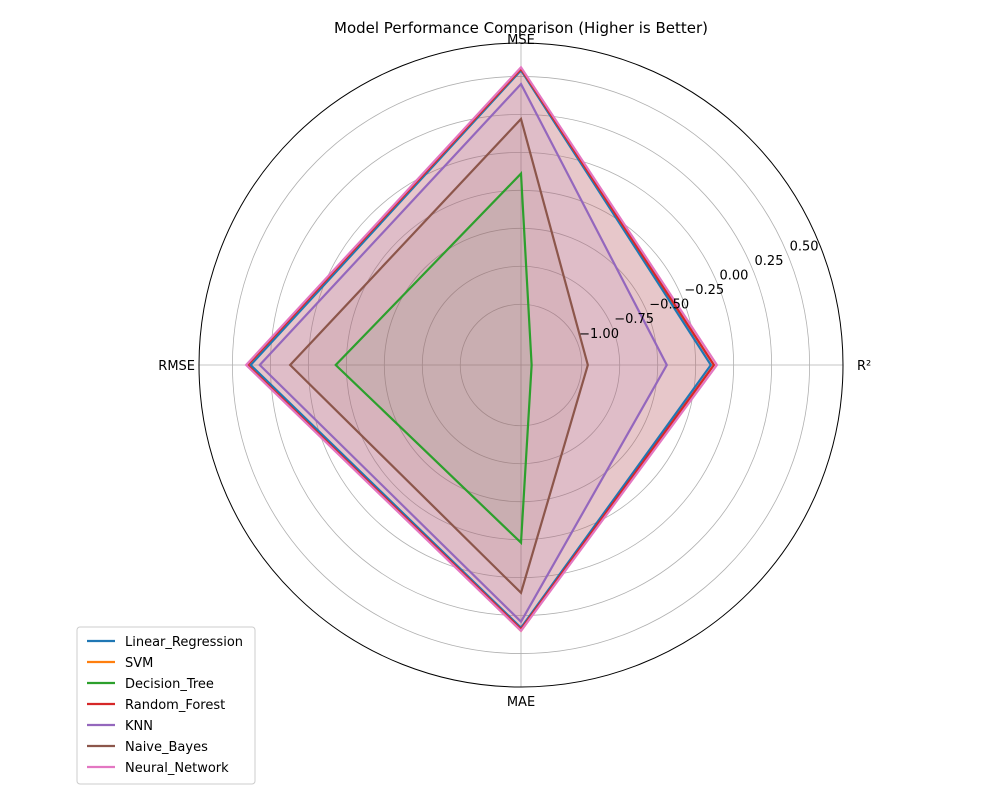  I want to click on axis-label-2: RMSE, so click(176, 366).